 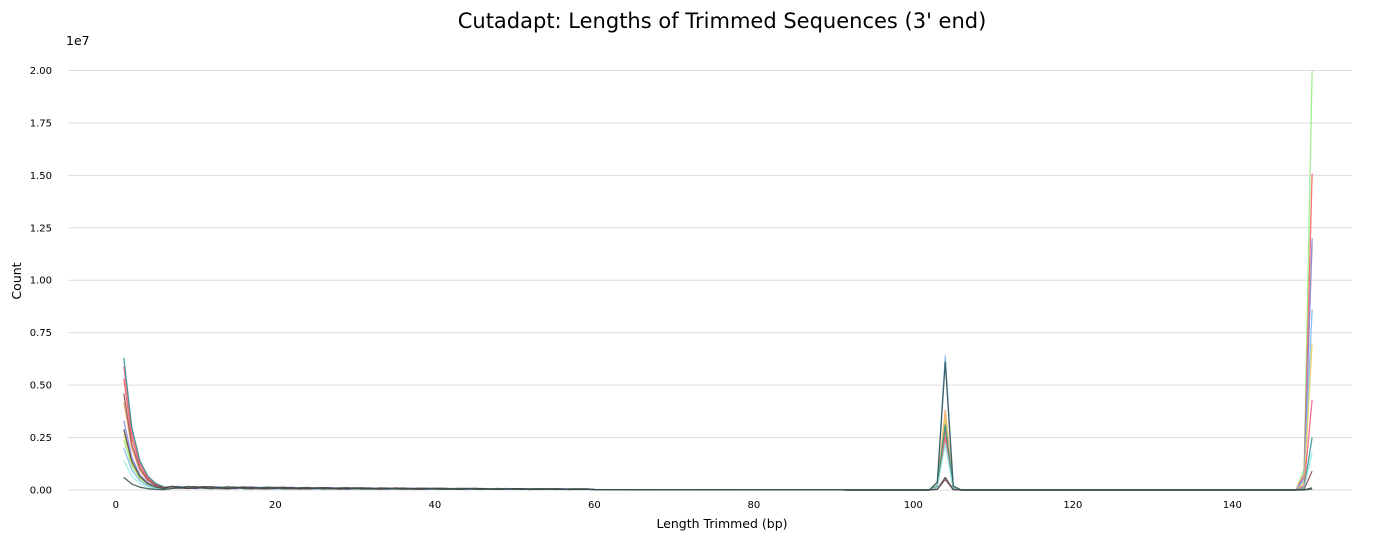 I want to click on y-tick-label: 0.25, so click(x=41, y=438).